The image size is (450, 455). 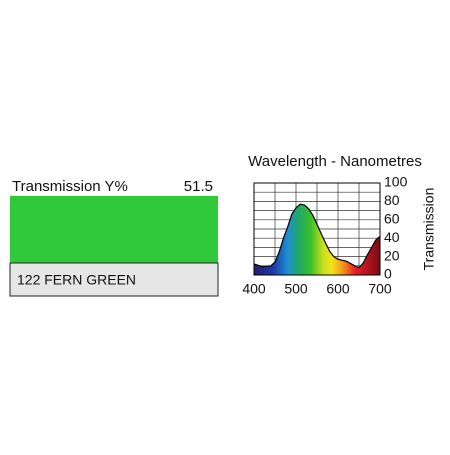 What do you see at coordinates (198, 186) in the screenshot?
I see `transmission-value: 51.5` at bounding box center [198, 186].